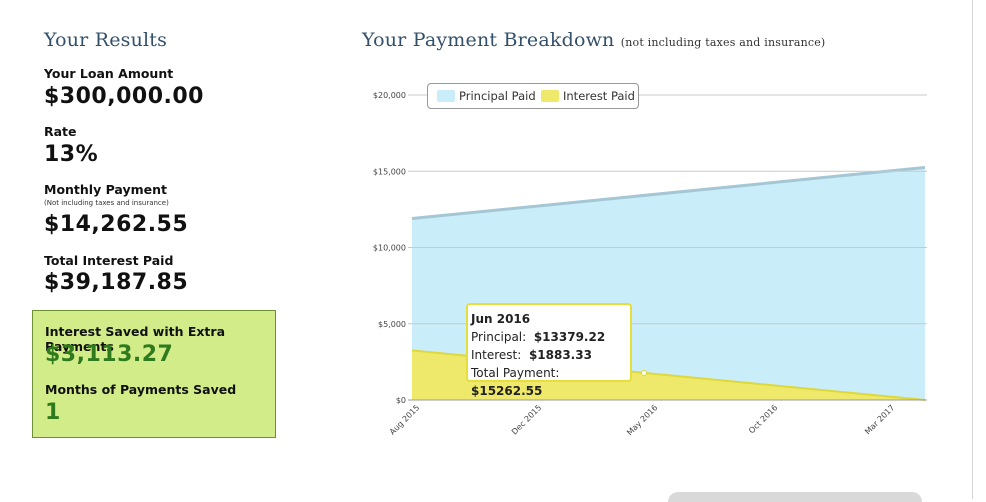 The width and height of the screenshot is (986, 502). Describe the element at coordinates (106, 203) in the screenshot. I see `monthly-payment-note: (Not including taxes and insurance)` at that location.